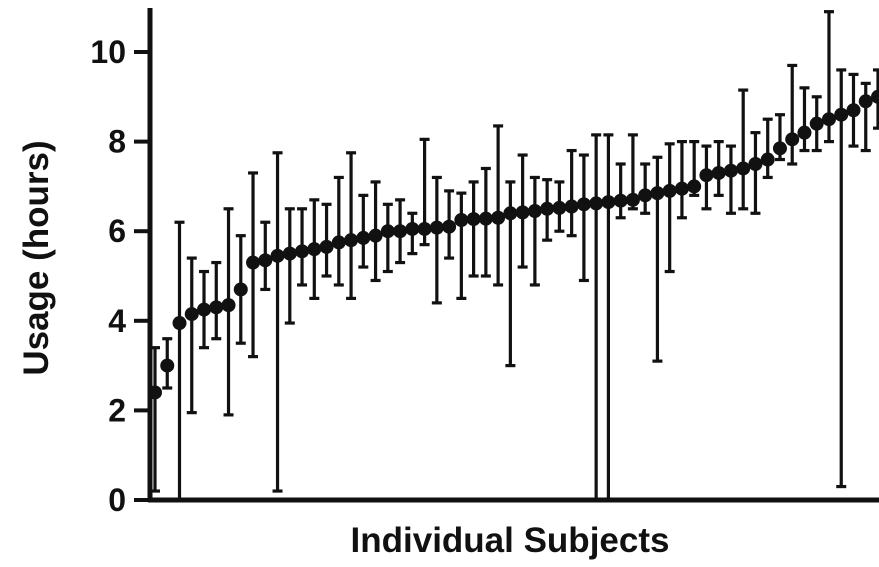 The height and width of the screenshot is (567, 879). I want to click on y-tick-label: 2, so click(117, 410).